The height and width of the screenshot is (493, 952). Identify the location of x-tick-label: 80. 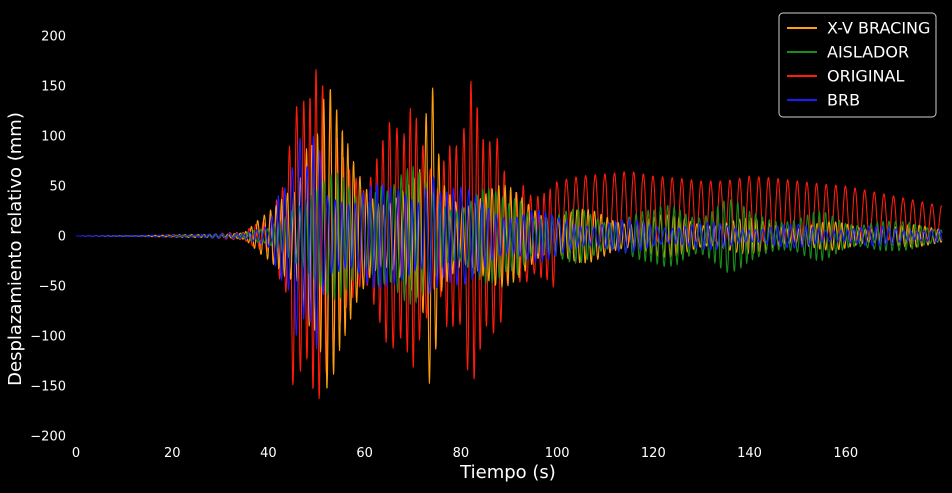
(461, 453).